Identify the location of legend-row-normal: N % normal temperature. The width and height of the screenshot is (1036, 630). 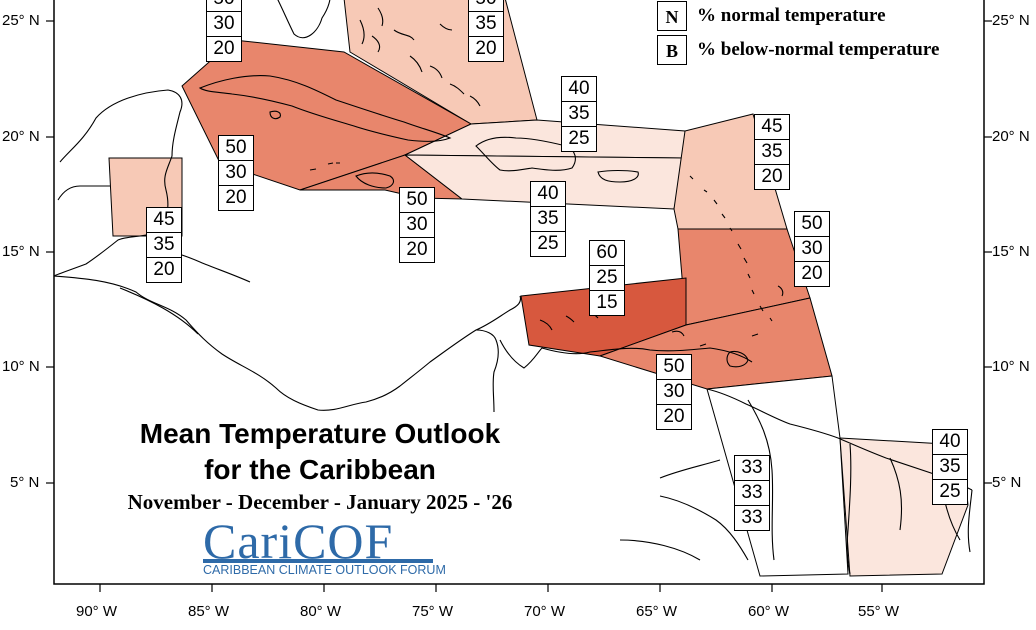
(771, 16).